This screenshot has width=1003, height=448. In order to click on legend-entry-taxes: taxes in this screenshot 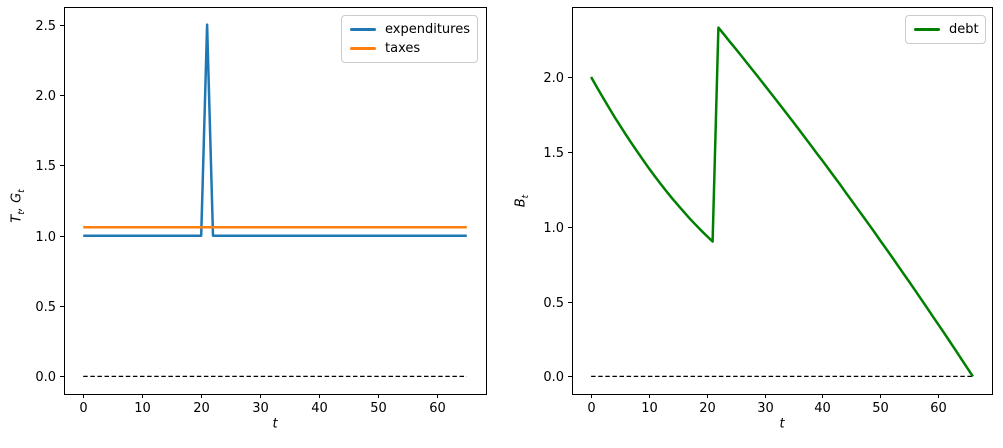, I will do `click(409, 48)`.